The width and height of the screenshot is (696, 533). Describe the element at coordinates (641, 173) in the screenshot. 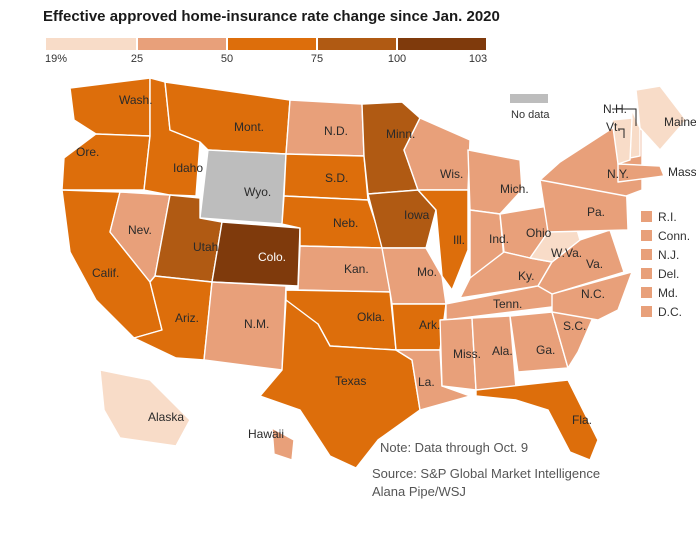

I see `state-mass` at that location.